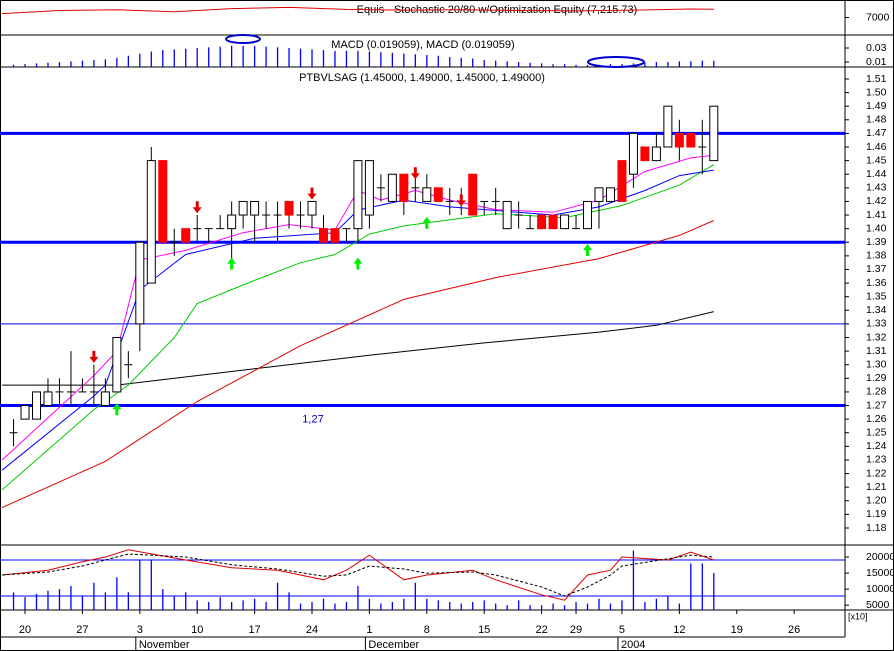  Describe the element at coordinates (876, 501) in the screenshot. I see `y-tick-label: 1.20` at that location.